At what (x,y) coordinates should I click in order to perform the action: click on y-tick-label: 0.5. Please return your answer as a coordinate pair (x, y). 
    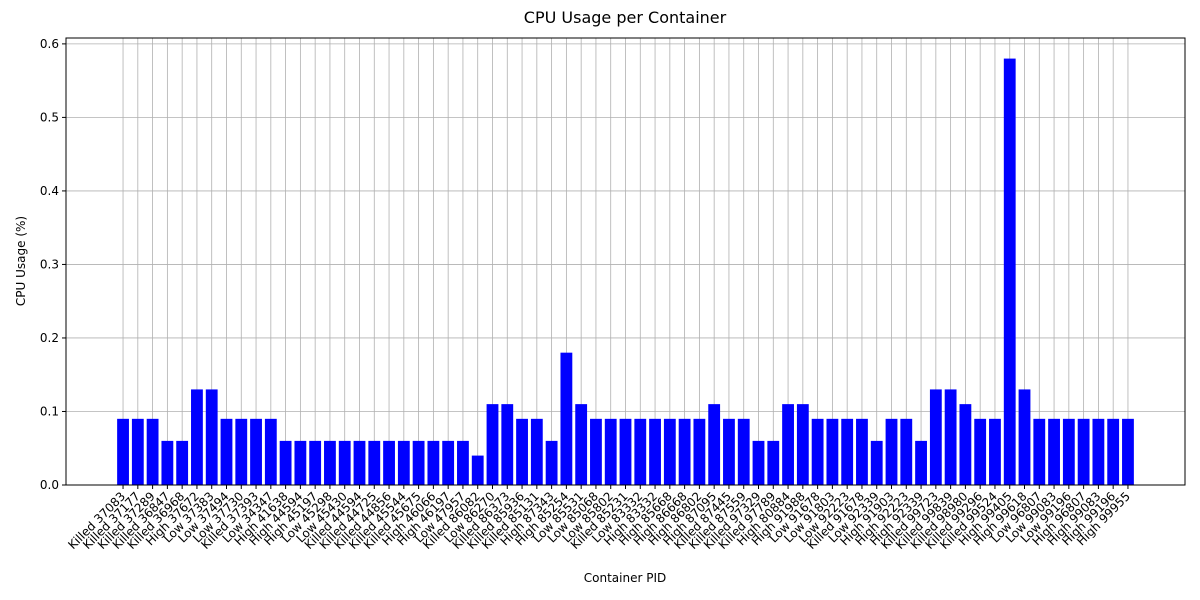
    Looking at the image, I should click on (49, 117).